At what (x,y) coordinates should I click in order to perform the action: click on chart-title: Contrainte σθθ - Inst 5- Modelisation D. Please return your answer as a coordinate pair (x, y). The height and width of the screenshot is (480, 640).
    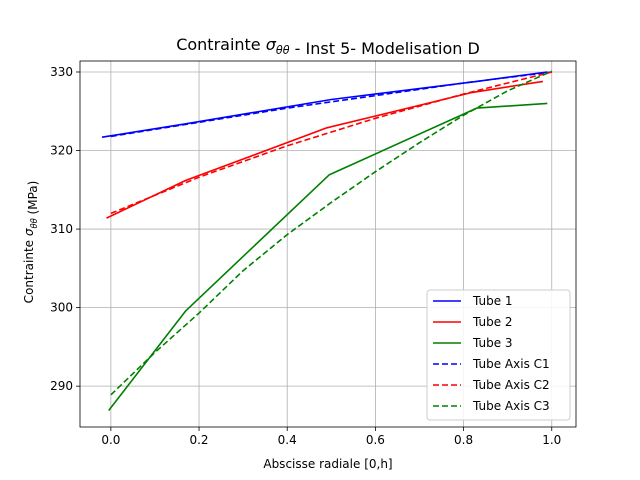
    Looking at the image, I should click on (328, 46).